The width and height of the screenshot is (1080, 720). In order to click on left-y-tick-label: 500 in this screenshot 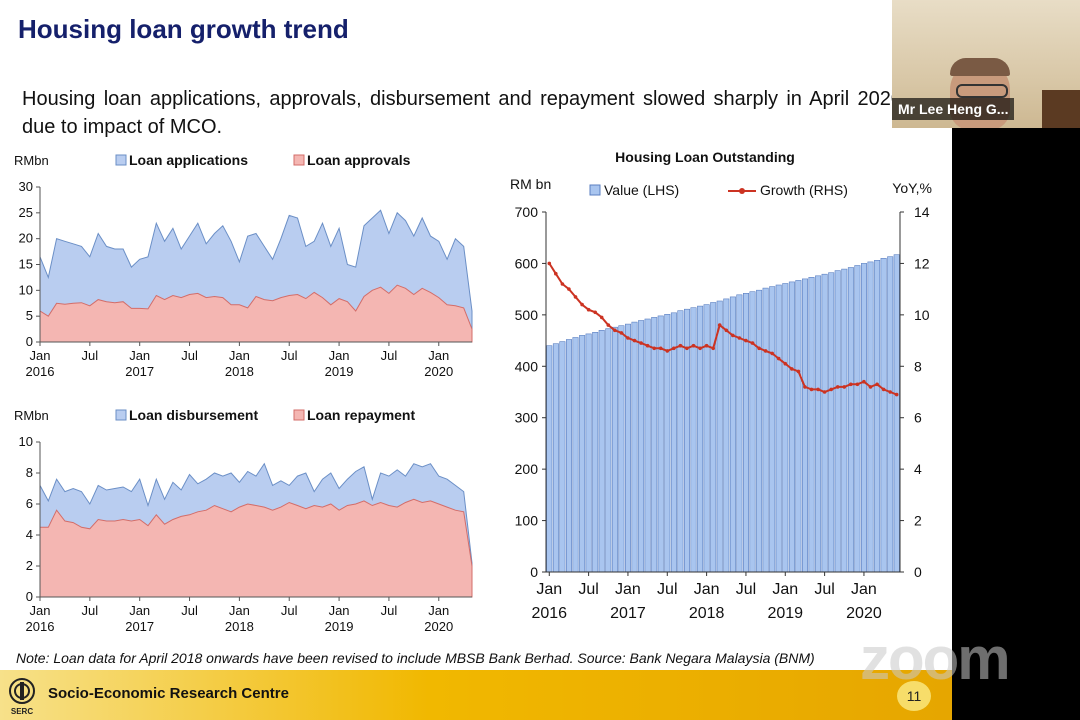, I will do `click(527, 315)`.